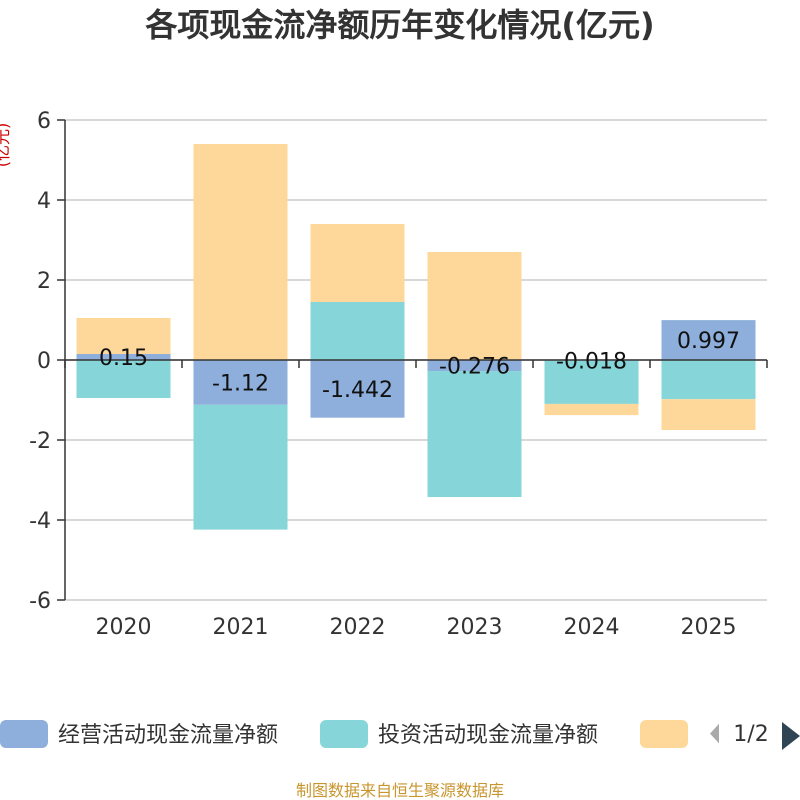 The image size is (800, 800). What do you see at coordinates (592, 627) in the screenshot?
I see `x-tick-label: 2024` at bounding box center [592, 627].